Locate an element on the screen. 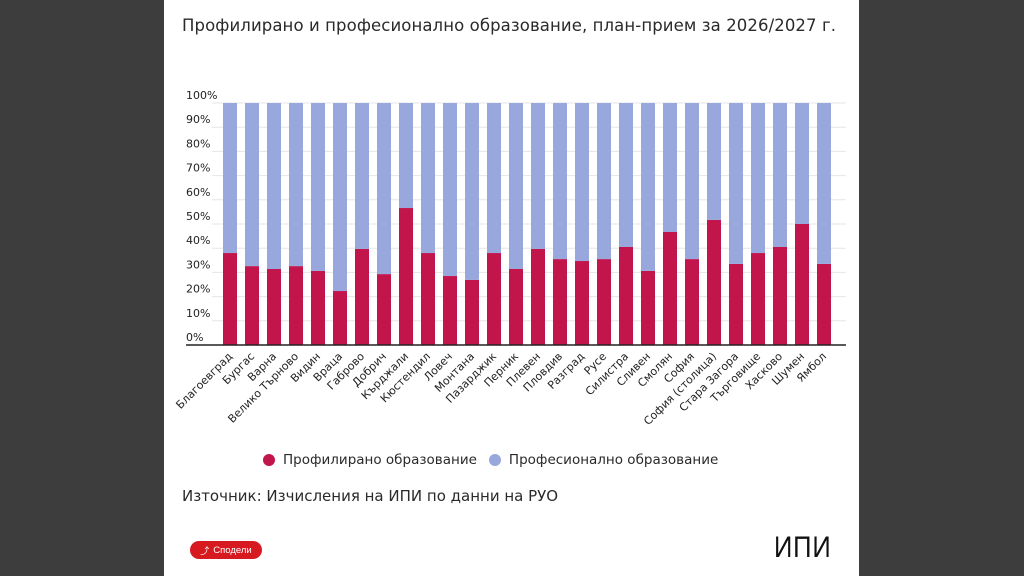 The width and height of the screenshot is (1024, 576). y-tick-label: 100% is located at coordinates (201, 95).